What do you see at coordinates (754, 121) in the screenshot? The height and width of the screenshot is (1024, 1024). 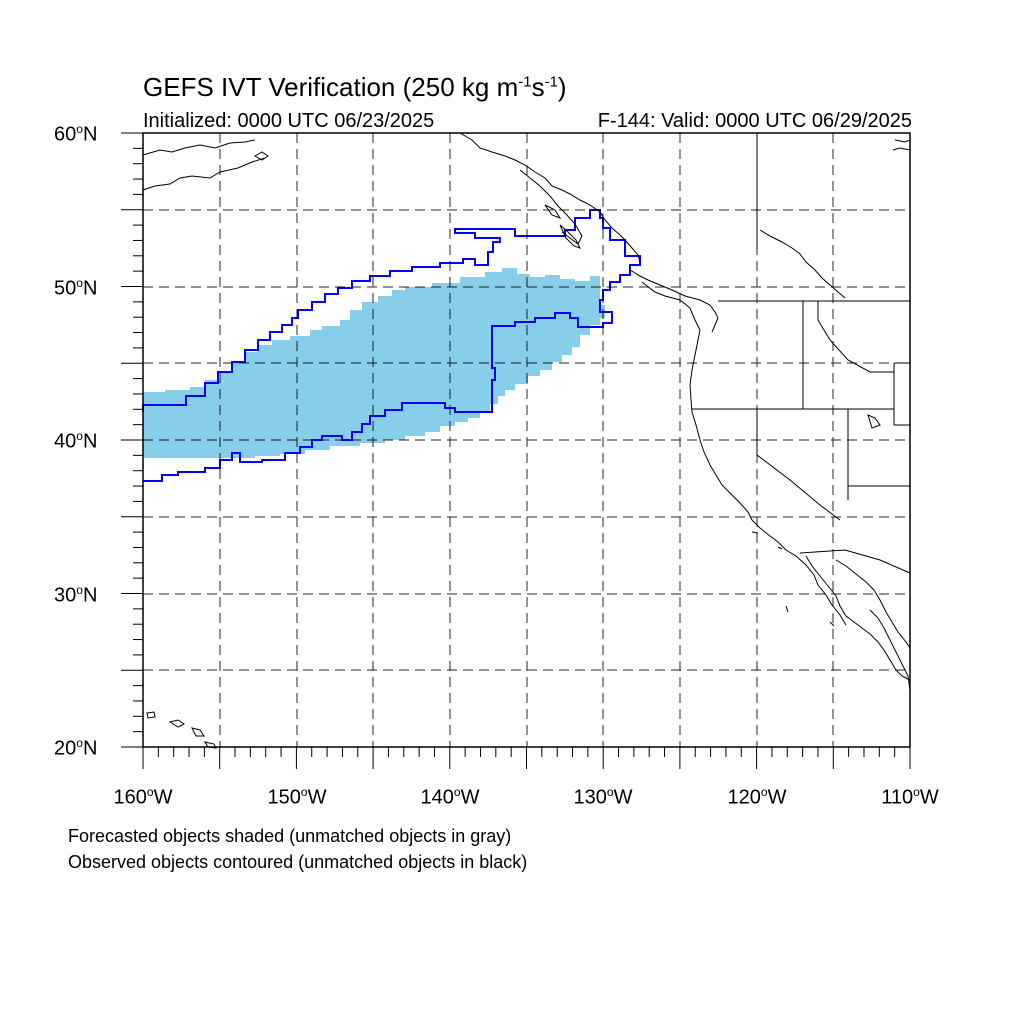 I see `valid-time-label: F-144: Valid: 0000 UTC 06/29/2025` at bounding box center [754, 121].